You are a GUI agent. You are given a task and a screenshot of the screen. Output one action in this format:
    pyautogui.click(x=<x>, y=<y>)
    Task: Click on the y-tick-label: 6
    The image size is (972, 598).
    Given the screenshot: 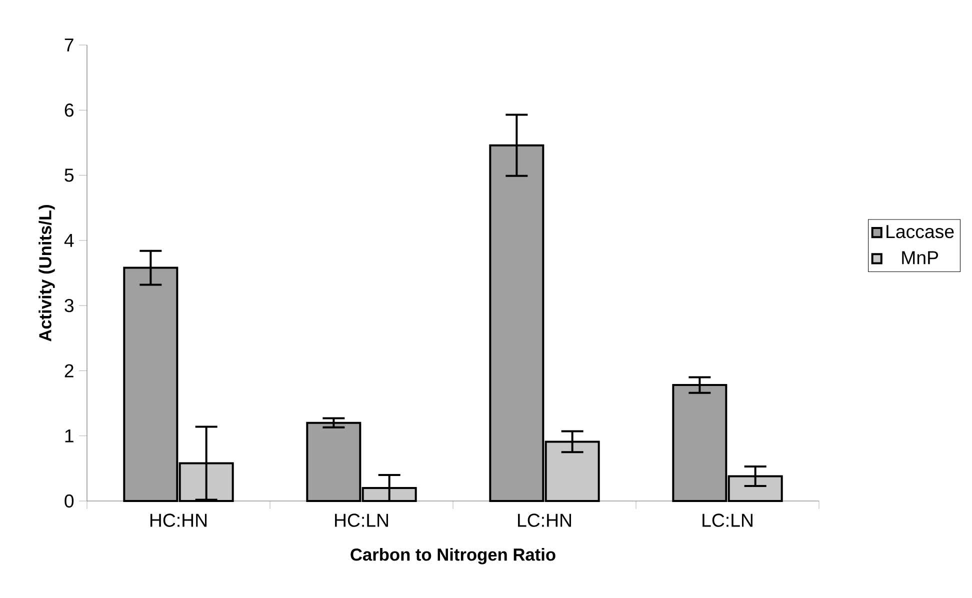 What is the action you would take?
    pyautogui.click(x=69, y=110)
    